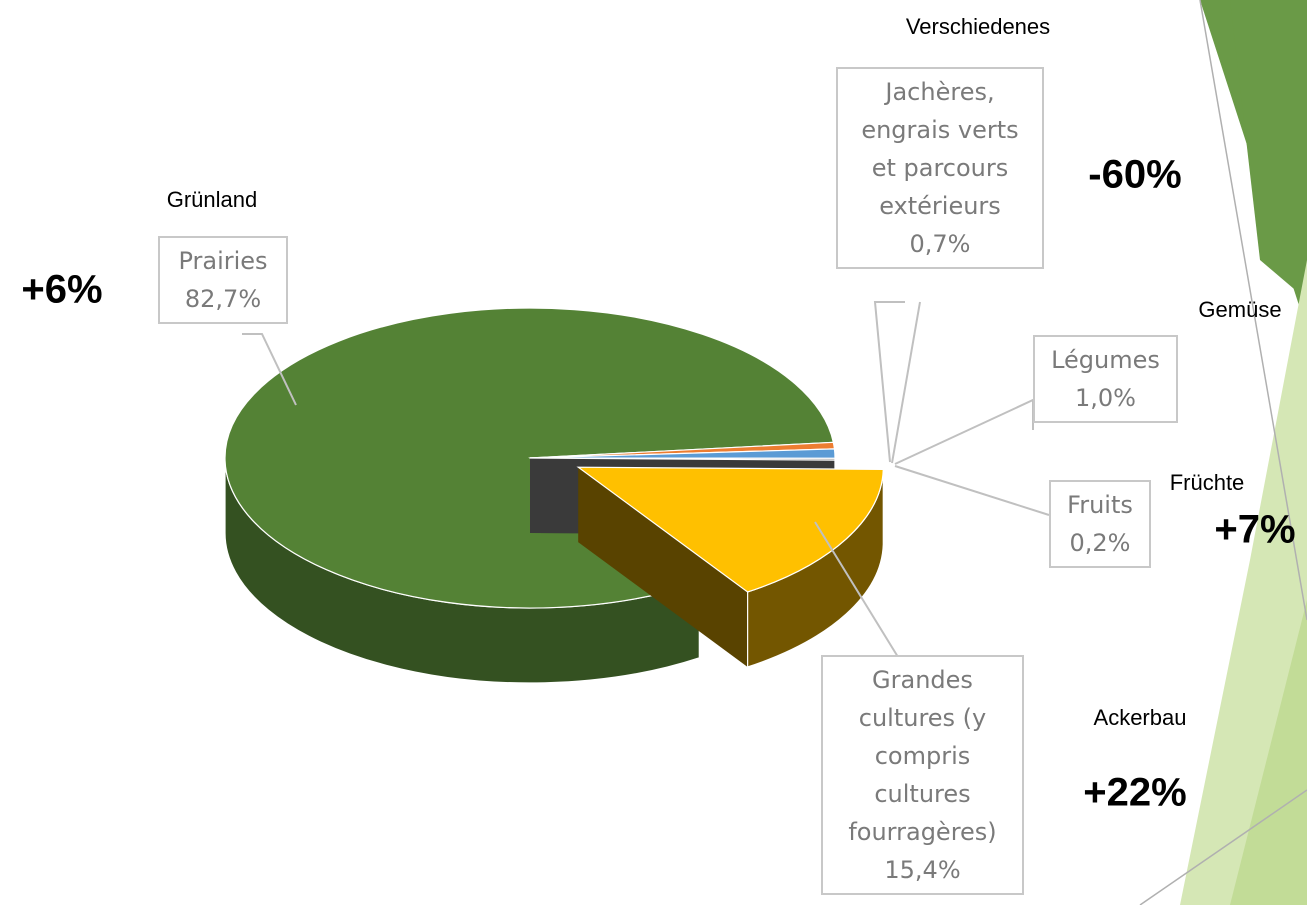  I want to click on annotation: +6%, so click(62, 289).